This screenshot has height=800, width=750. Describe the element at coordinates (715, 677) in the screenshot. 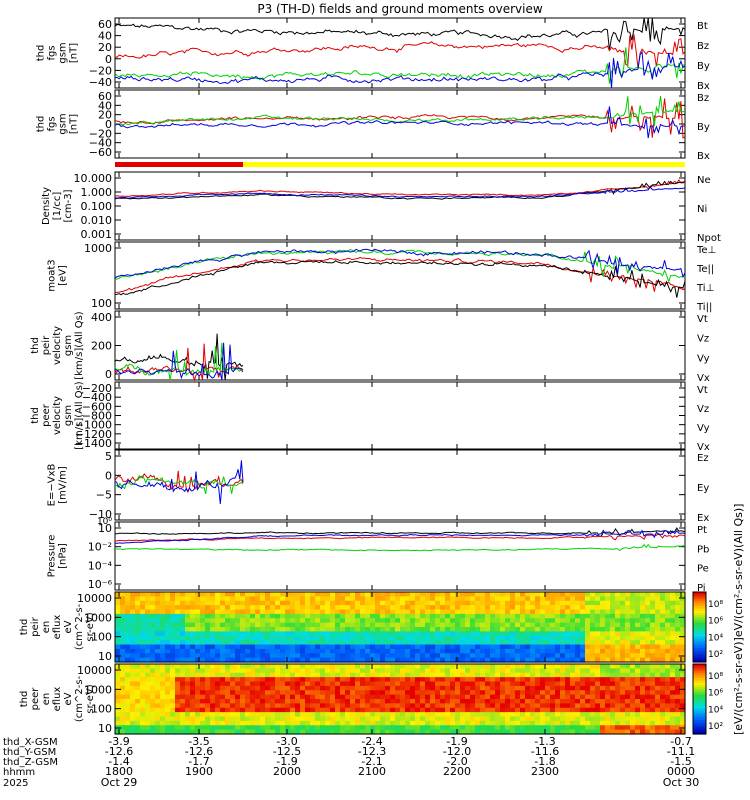

I see `colorbar-tick-label: 10⁸` at that location.